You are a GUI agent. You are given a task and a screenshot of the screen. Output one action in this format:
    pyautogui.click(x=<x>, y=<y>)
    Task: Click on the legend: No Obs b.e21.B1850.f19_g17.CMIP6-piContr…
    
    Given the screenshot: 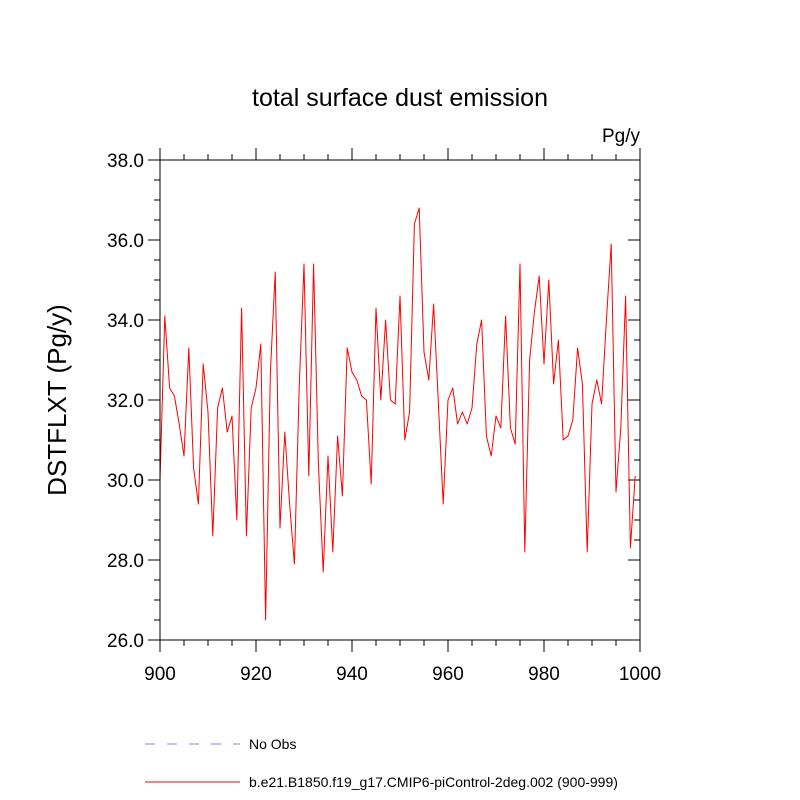 What is the action you would take?
    pyautogui.click(x=381, y=763)
    